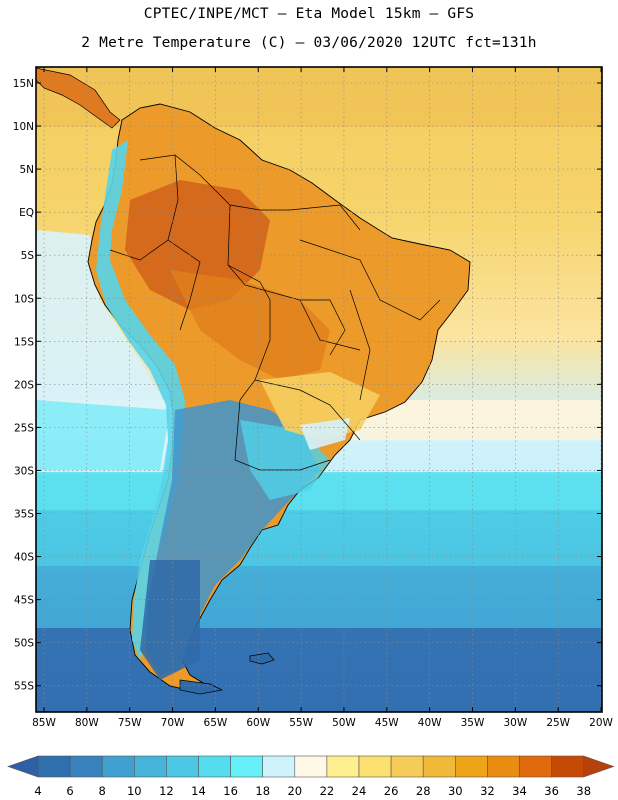 The width and height of the screenshot is (618, 800). What do you see at coordinates (312, 791) in the screenshot?
I see `colorbar-labels: 4 6 8 10 12 14 16 18 20 22 24 26 28 30 32 34 36 38` at bounding box center [312, 791].